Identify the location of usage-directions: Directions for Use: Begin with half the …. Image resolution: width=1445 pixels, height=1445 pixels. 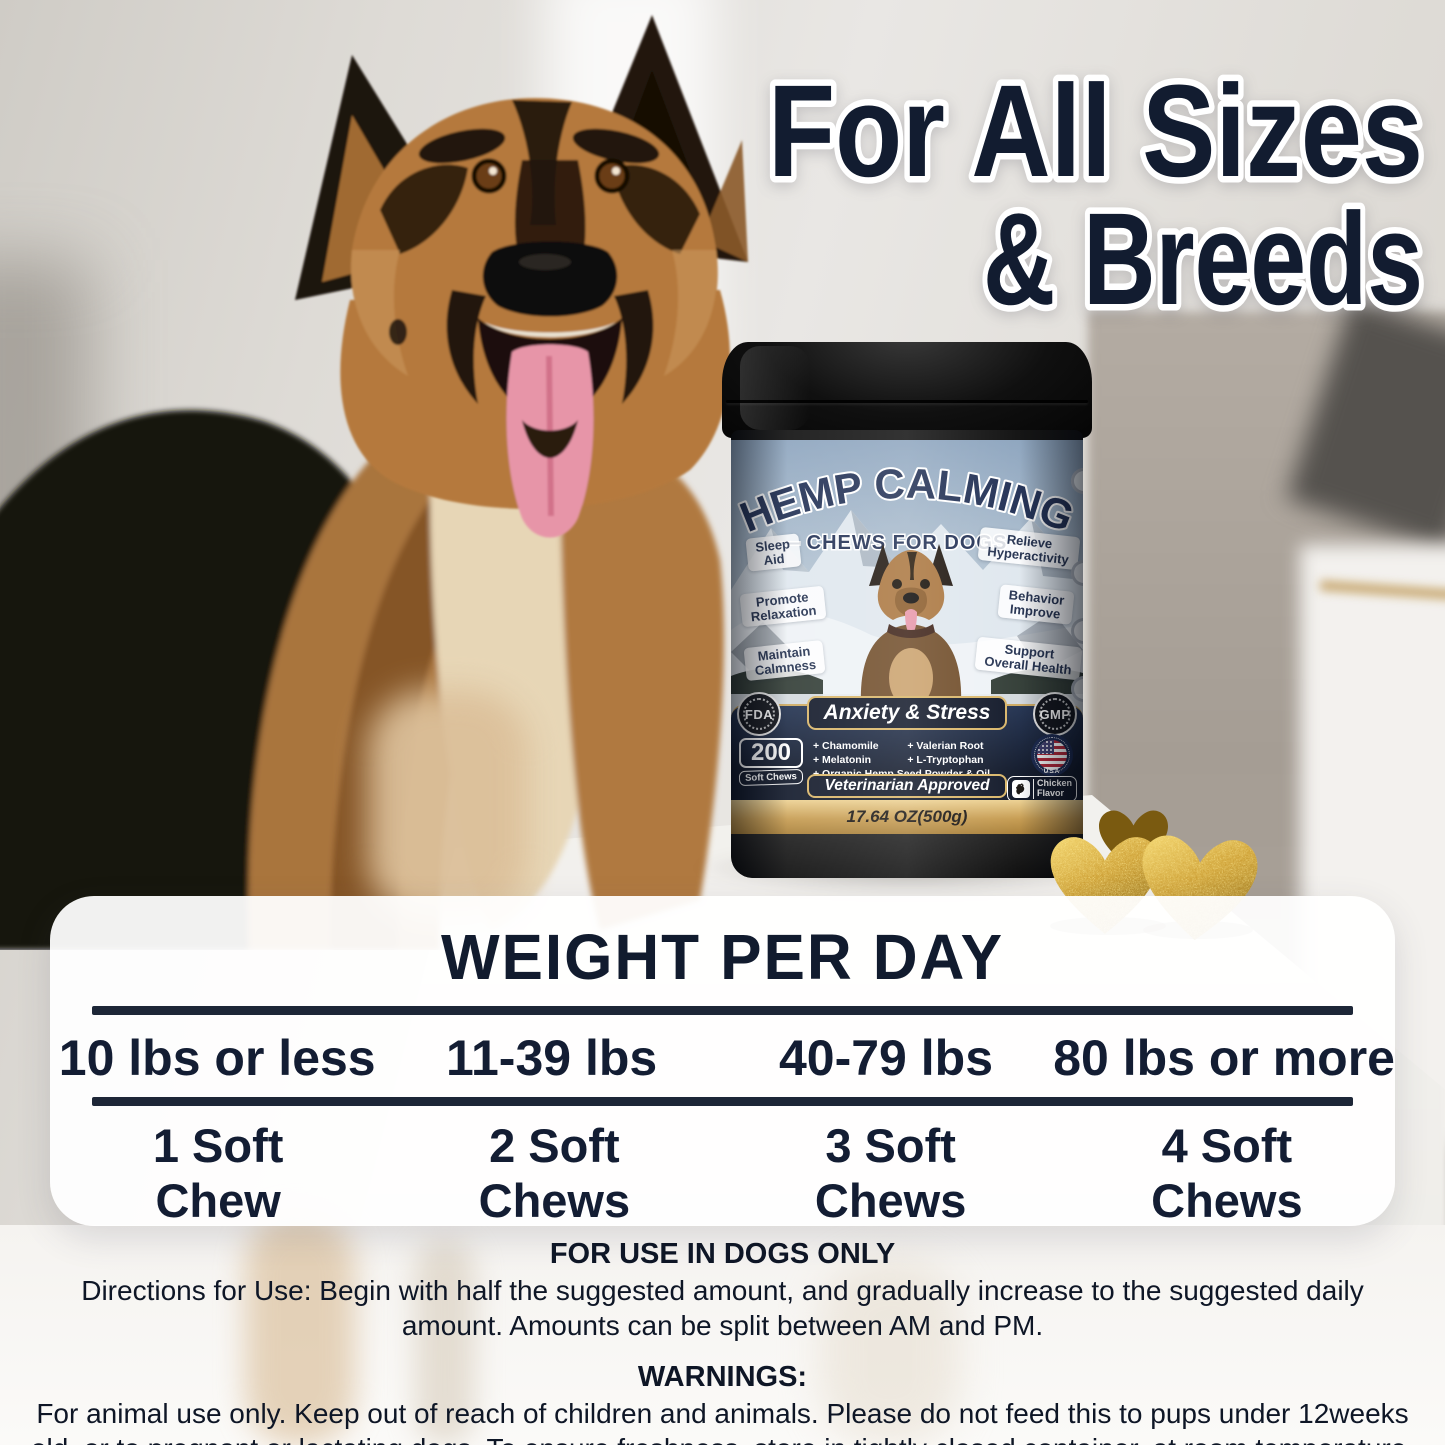
(722, 1308).